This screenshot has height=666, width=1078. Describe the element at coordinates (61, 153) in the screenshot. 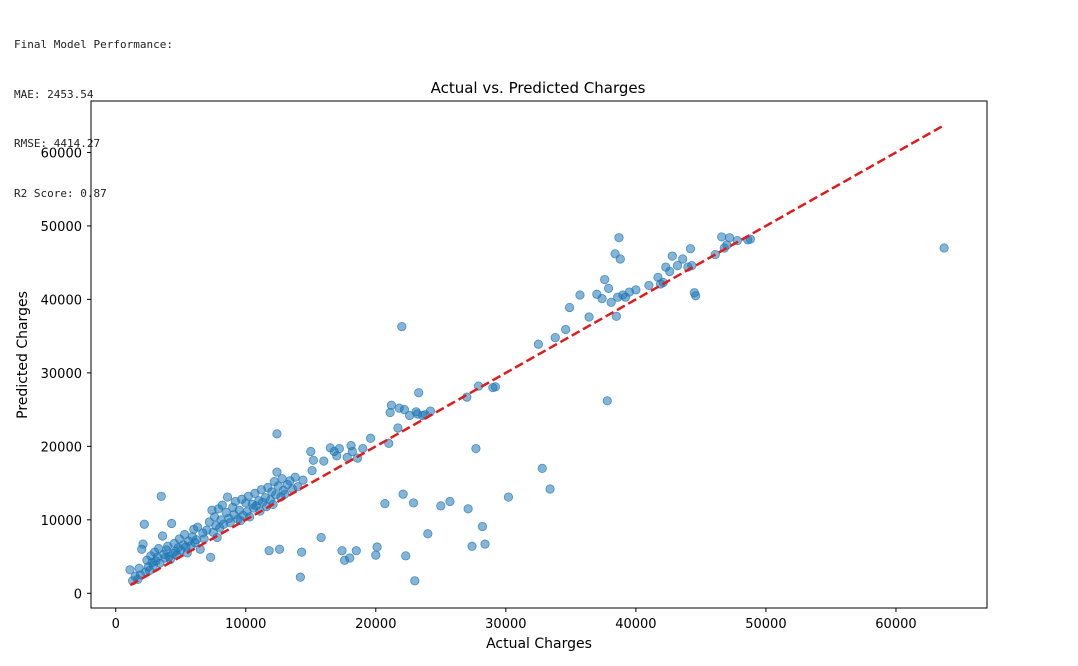

I see `y-tick-label: 60000` at that location.